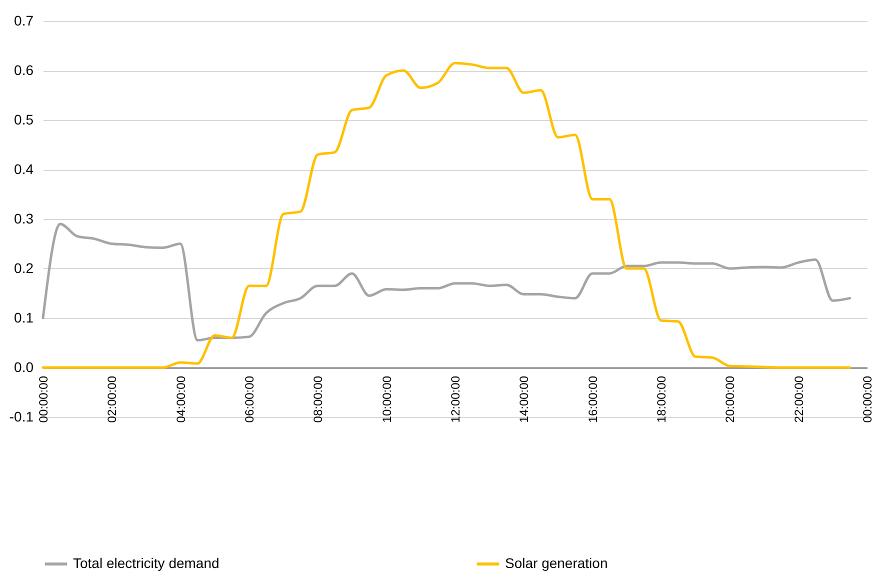 The height and width of the screenshot is (574, 892). Describe the element at coordinates (318, 399) in the screenshot. I see `x-tick-label: 08:00:00` at that location.